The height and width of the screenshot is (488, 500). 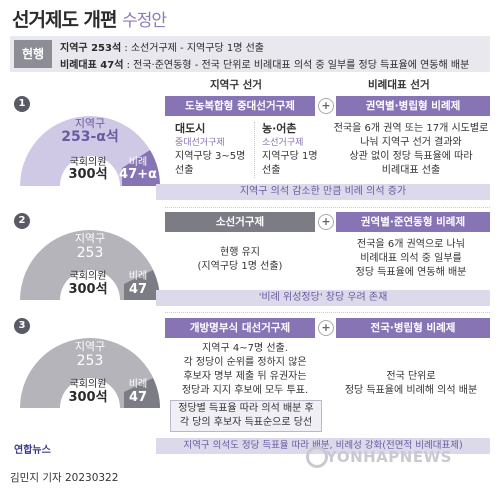 What do you see at coordinates (411, 244) in the screenshot?
I see `plan-2-prop-desc-1: 전국을 6개 권역으로 나눠` at bounding box center [411, 244].